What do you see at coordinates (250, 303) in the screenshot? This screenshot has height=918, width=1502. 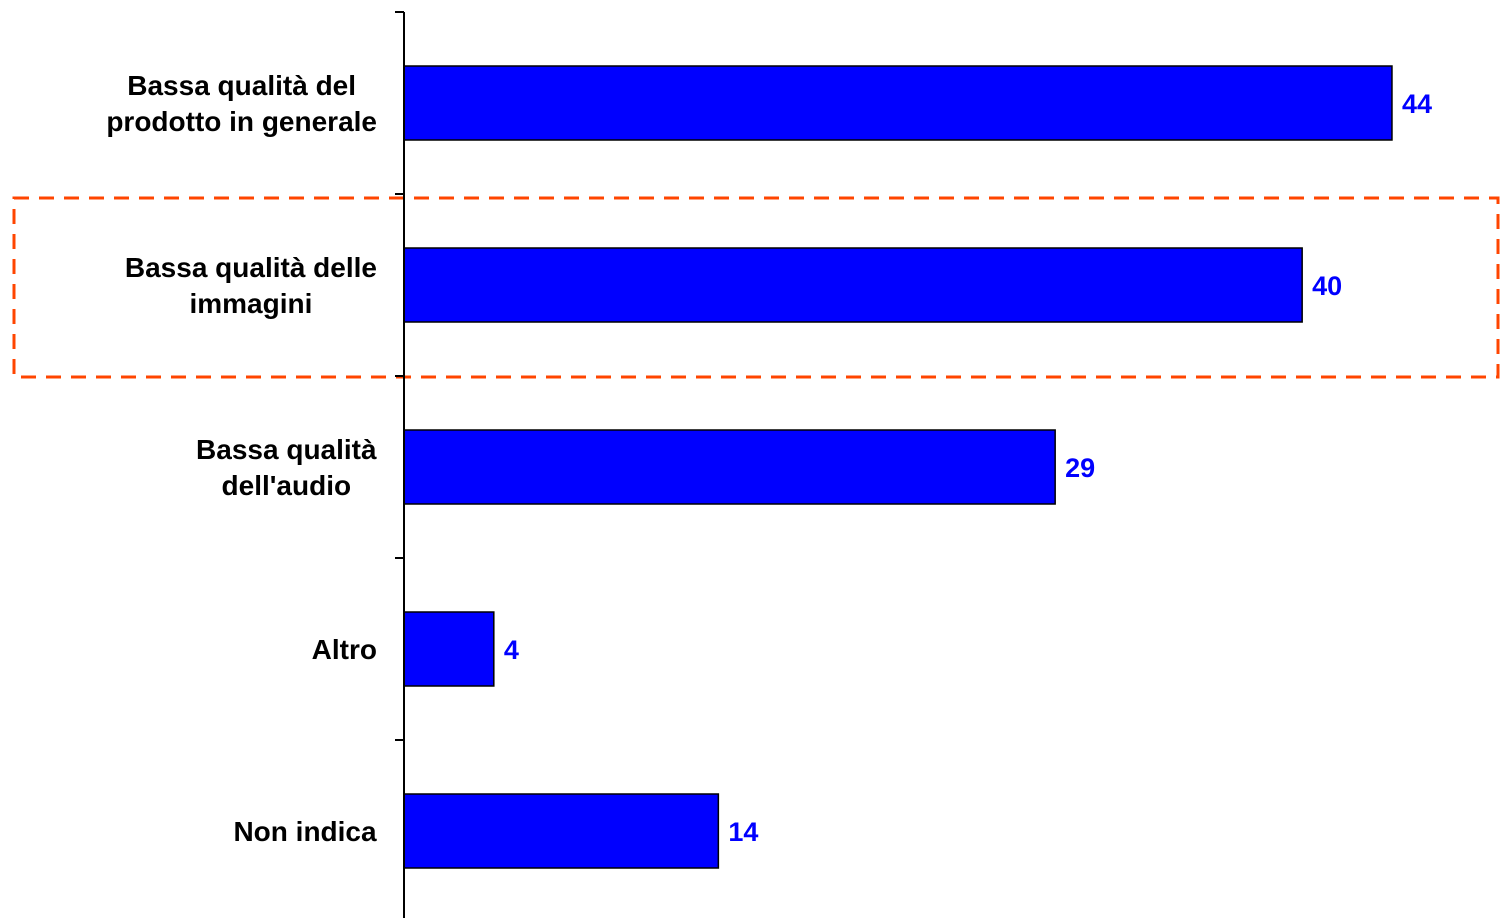 I see `category-label-line: immagini` at bounding box center [250, 303].